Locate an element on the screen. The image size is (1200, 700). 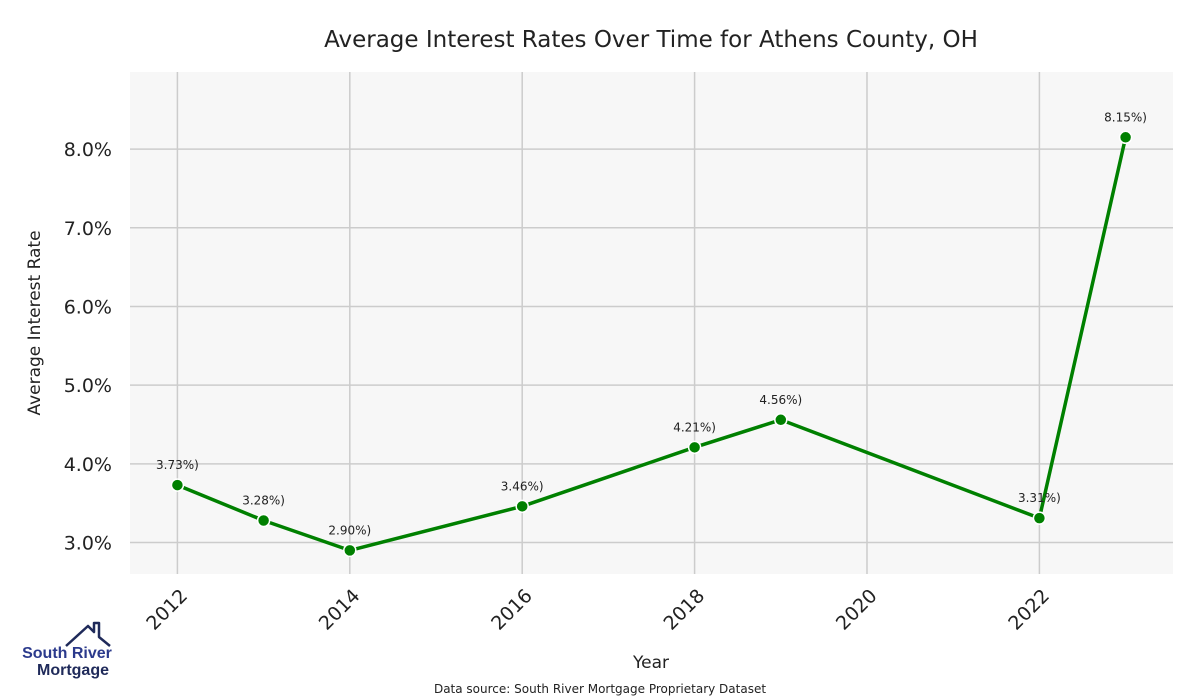
x-tick-label: 2016 is located at coordinates (512, 610).